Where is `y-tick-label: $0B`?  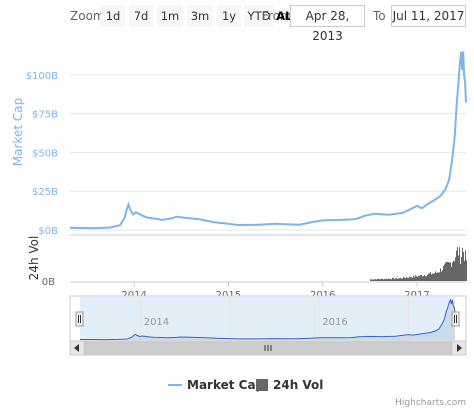 y-tick-label: $0B is located at coordinates (48, 231).